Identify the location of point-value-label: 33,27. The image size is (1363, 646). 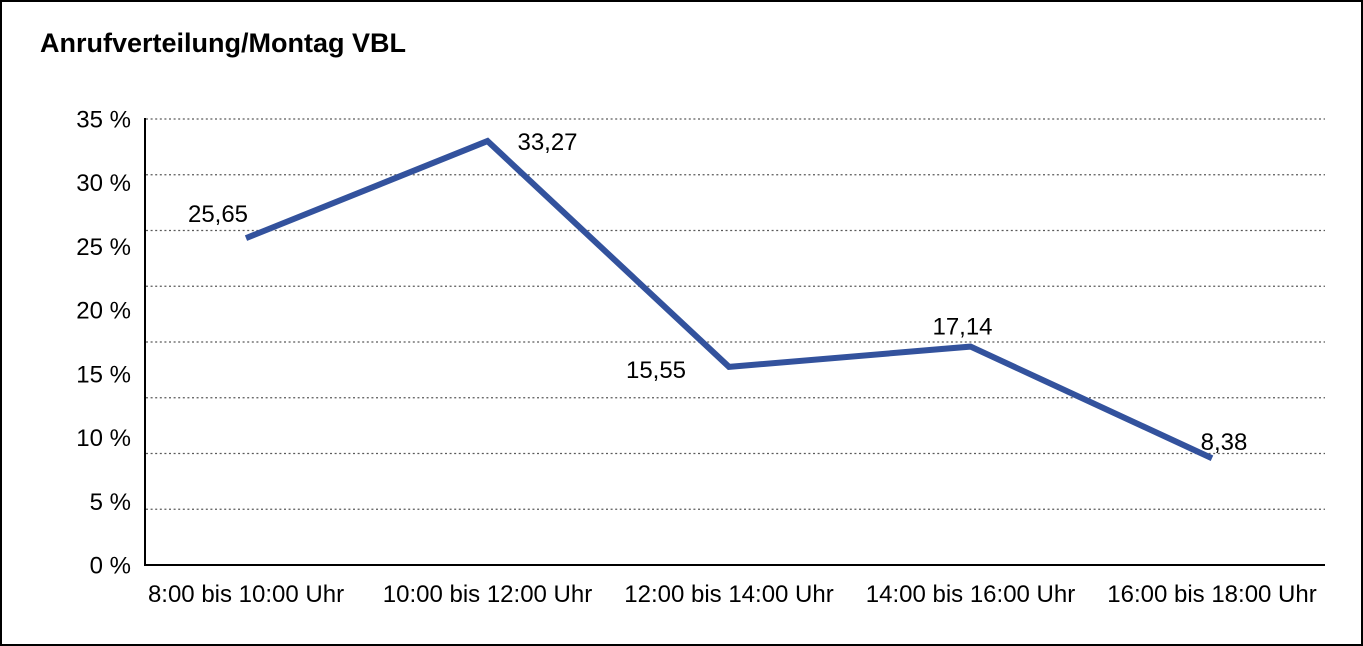
(547, 142).